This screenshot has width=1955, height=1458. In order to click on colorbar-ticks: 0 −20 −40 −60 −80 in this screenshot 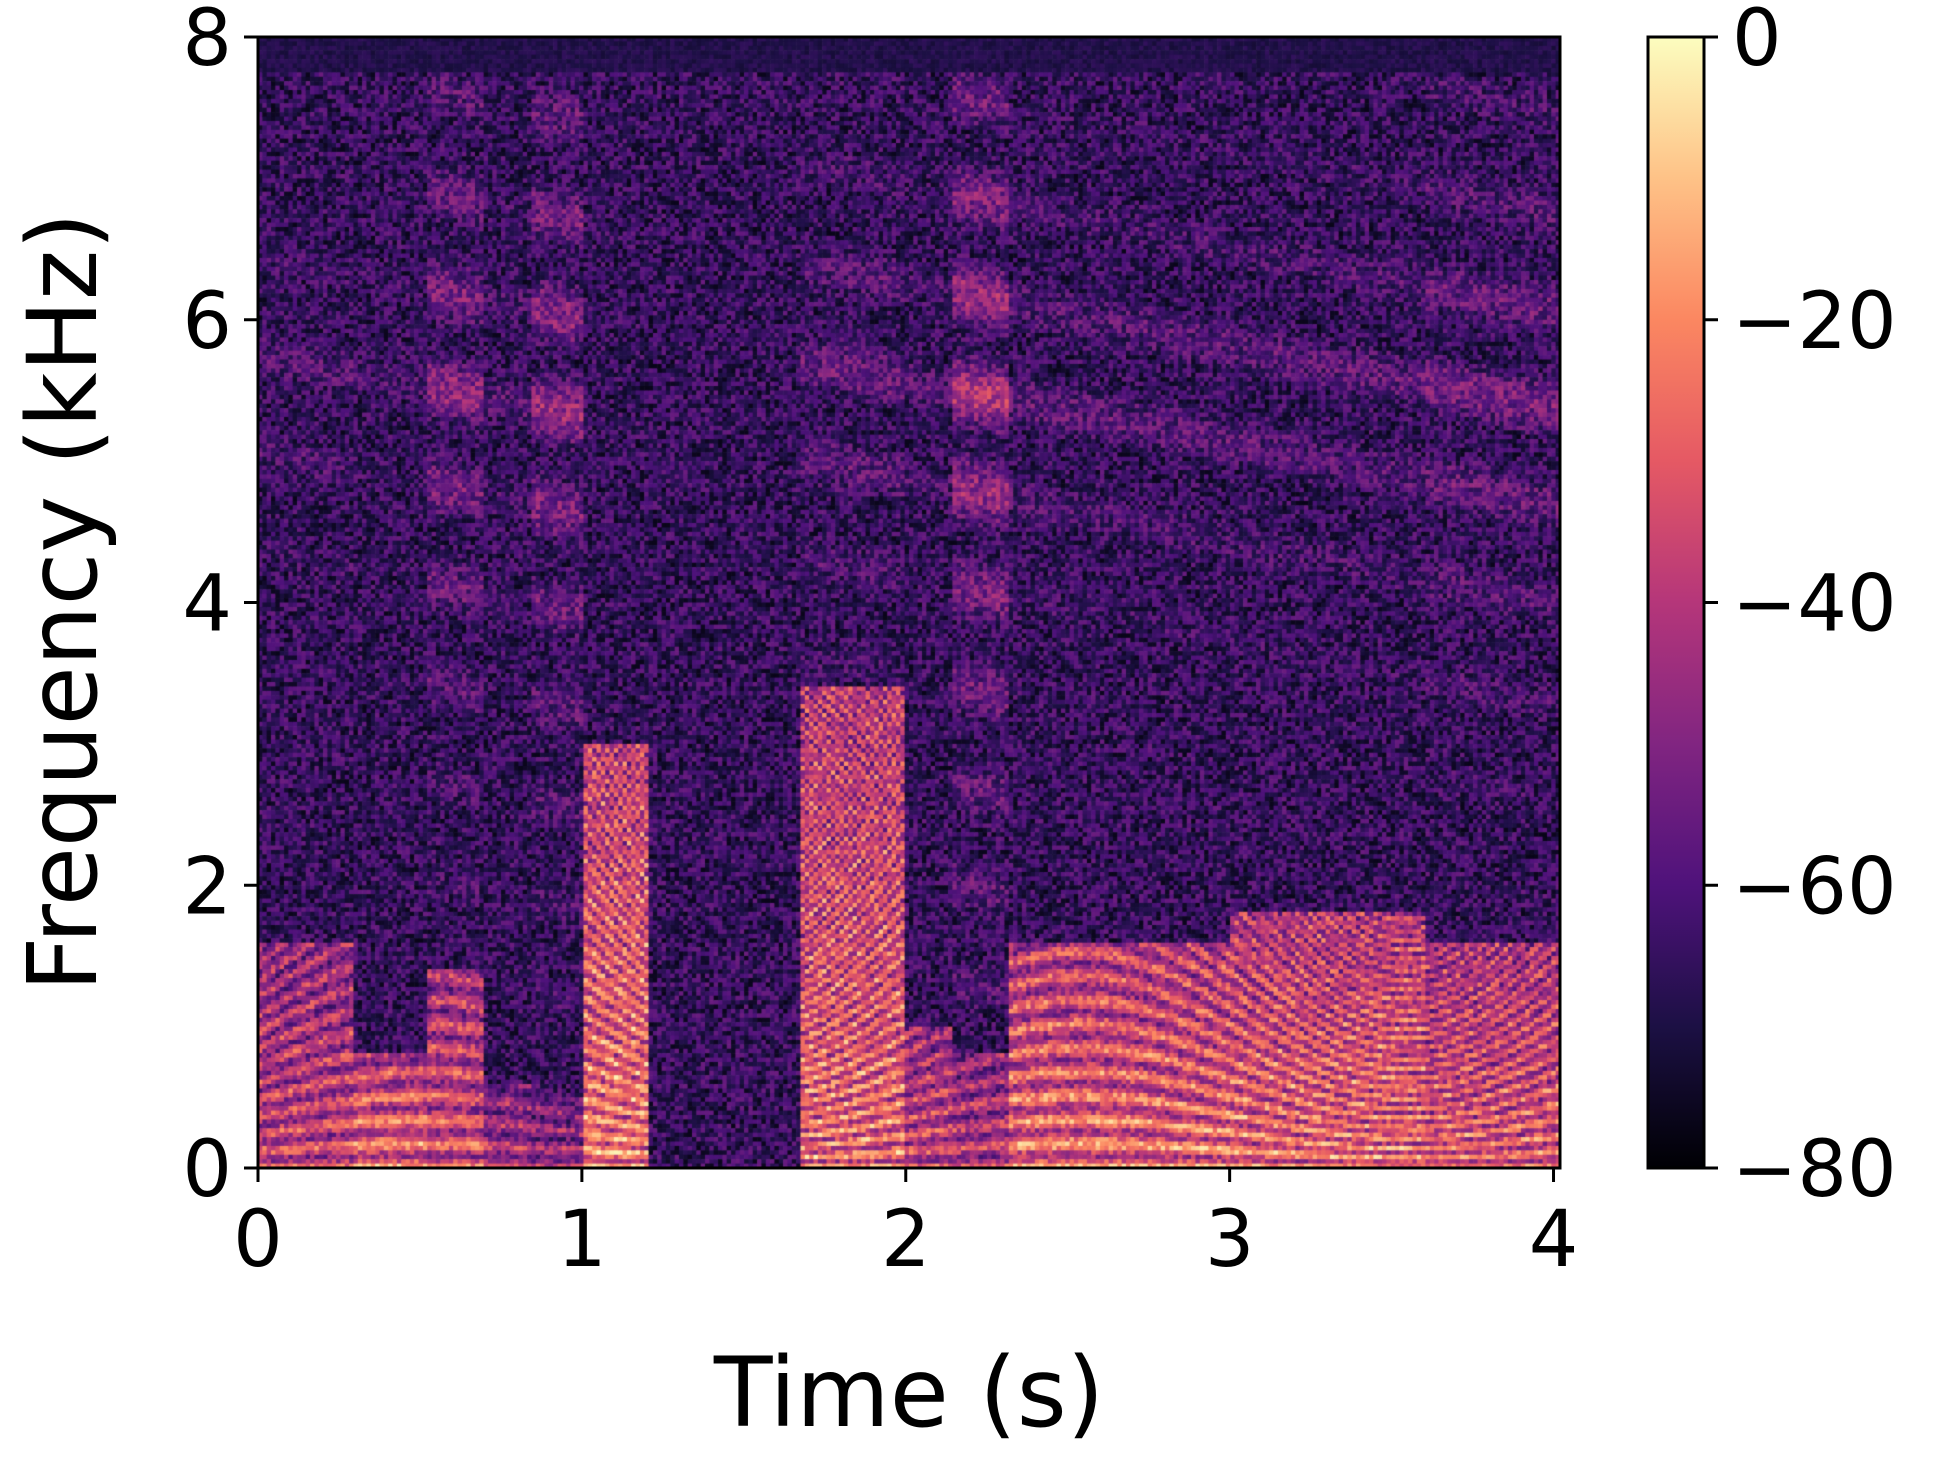, I will do `click(1800, 607)`.